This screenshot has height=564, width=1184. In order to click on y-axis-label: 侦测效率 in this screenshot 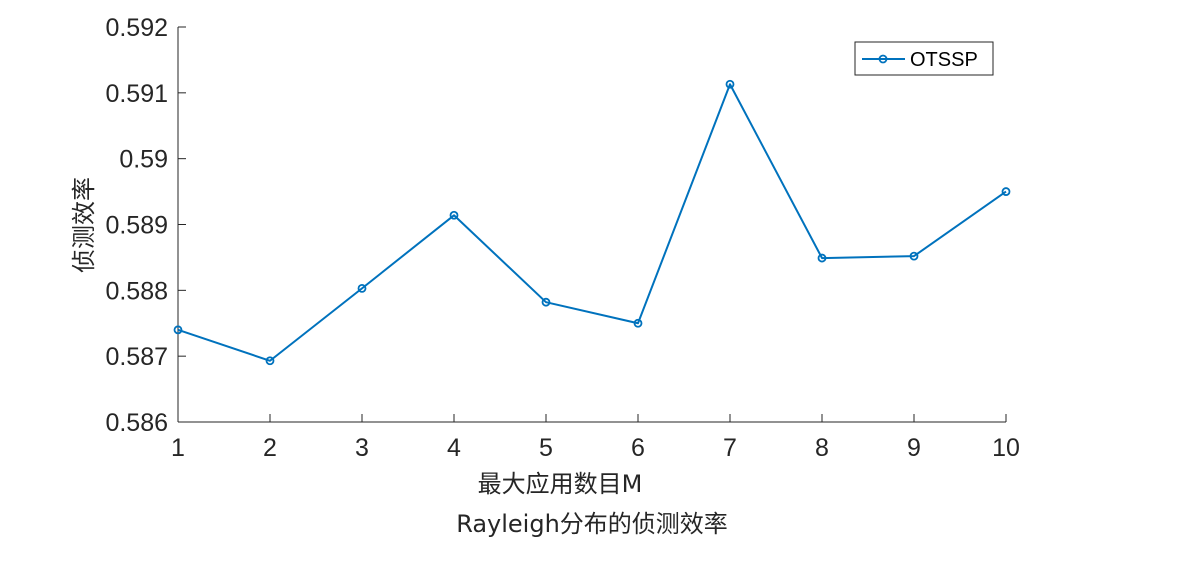, I will do `click(84, 225)`.